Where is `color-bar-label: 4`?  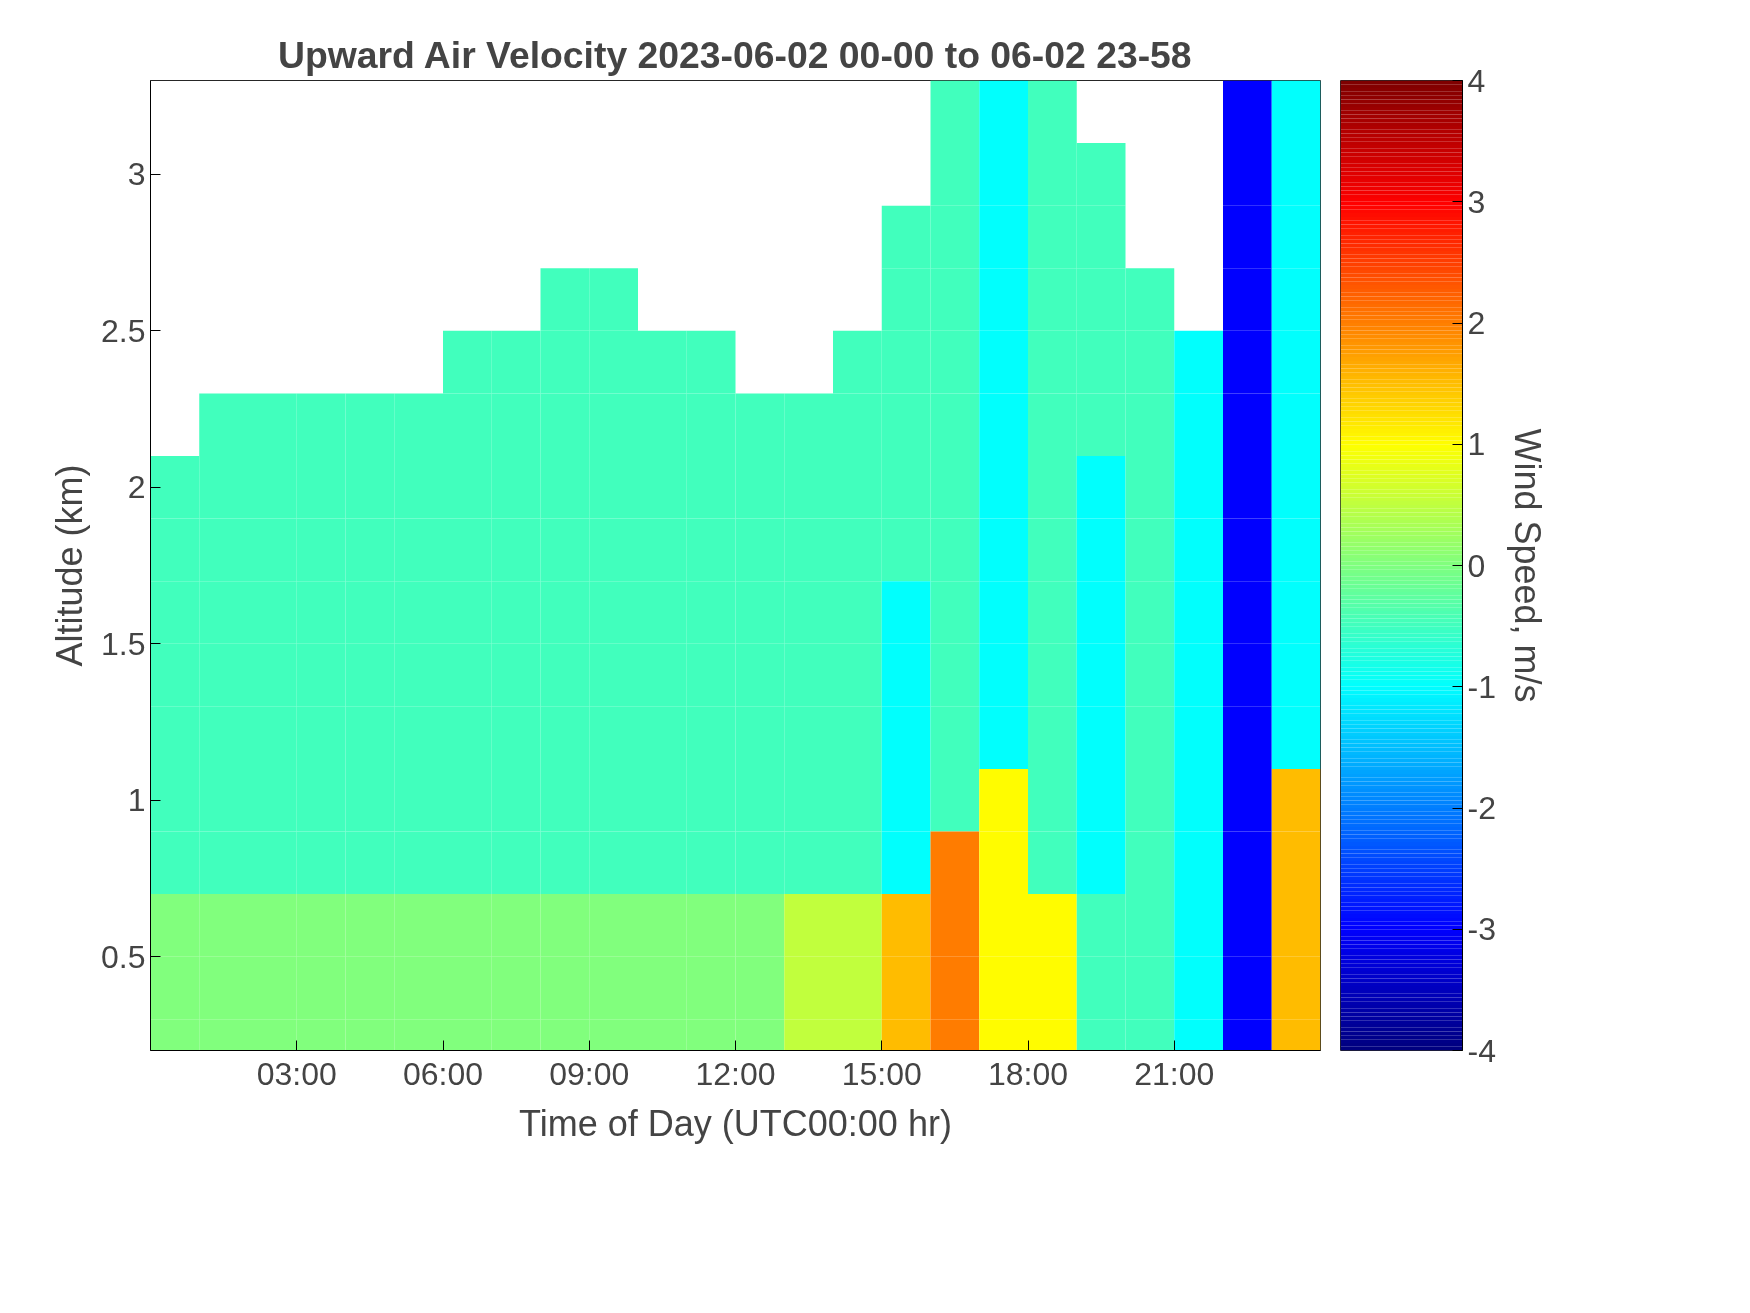 color-bar-label: 4 is located at coordinates (1476, 80).